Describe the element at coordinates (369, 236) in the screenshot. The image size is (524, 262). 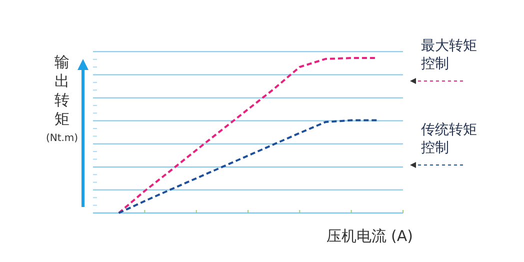
I see `x-axis-title: 压机电流 (A)` at that location.